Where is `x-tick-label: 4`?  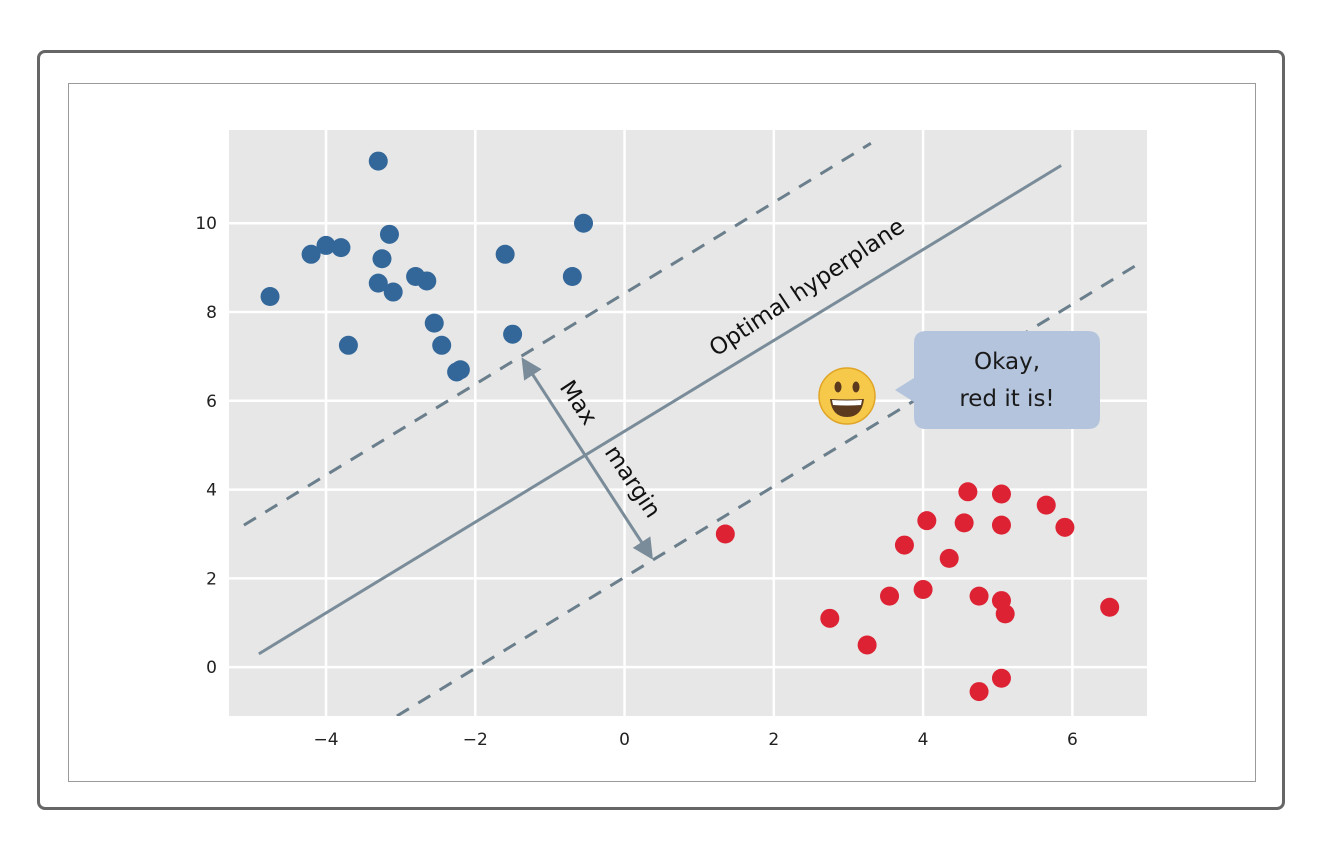
x-tick-label: 4 is located at coordinates (923, 740).